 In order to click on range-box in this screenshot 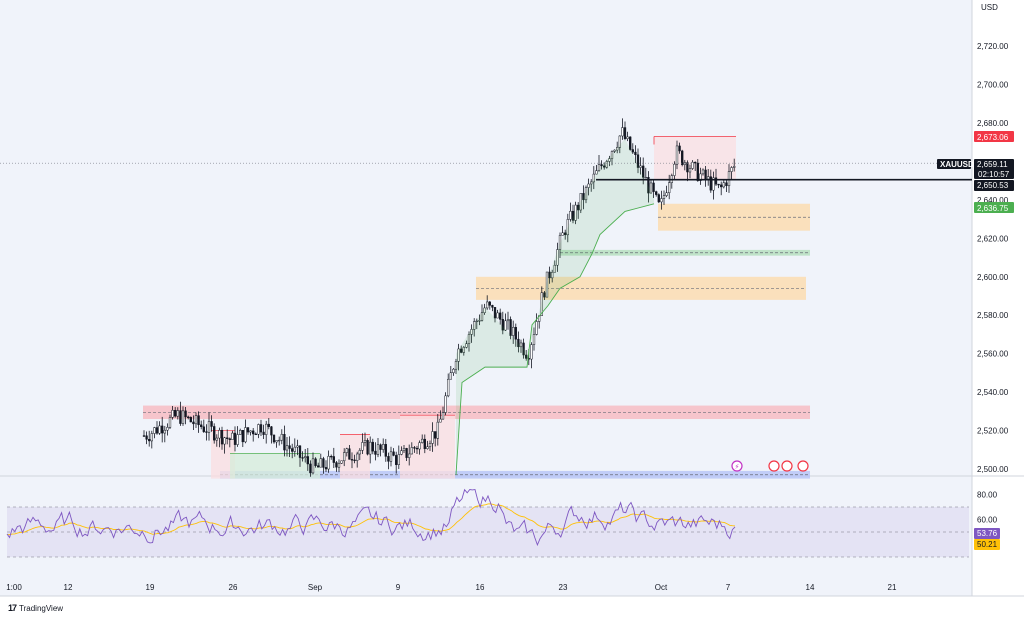, I will do `click(695, 158)`.